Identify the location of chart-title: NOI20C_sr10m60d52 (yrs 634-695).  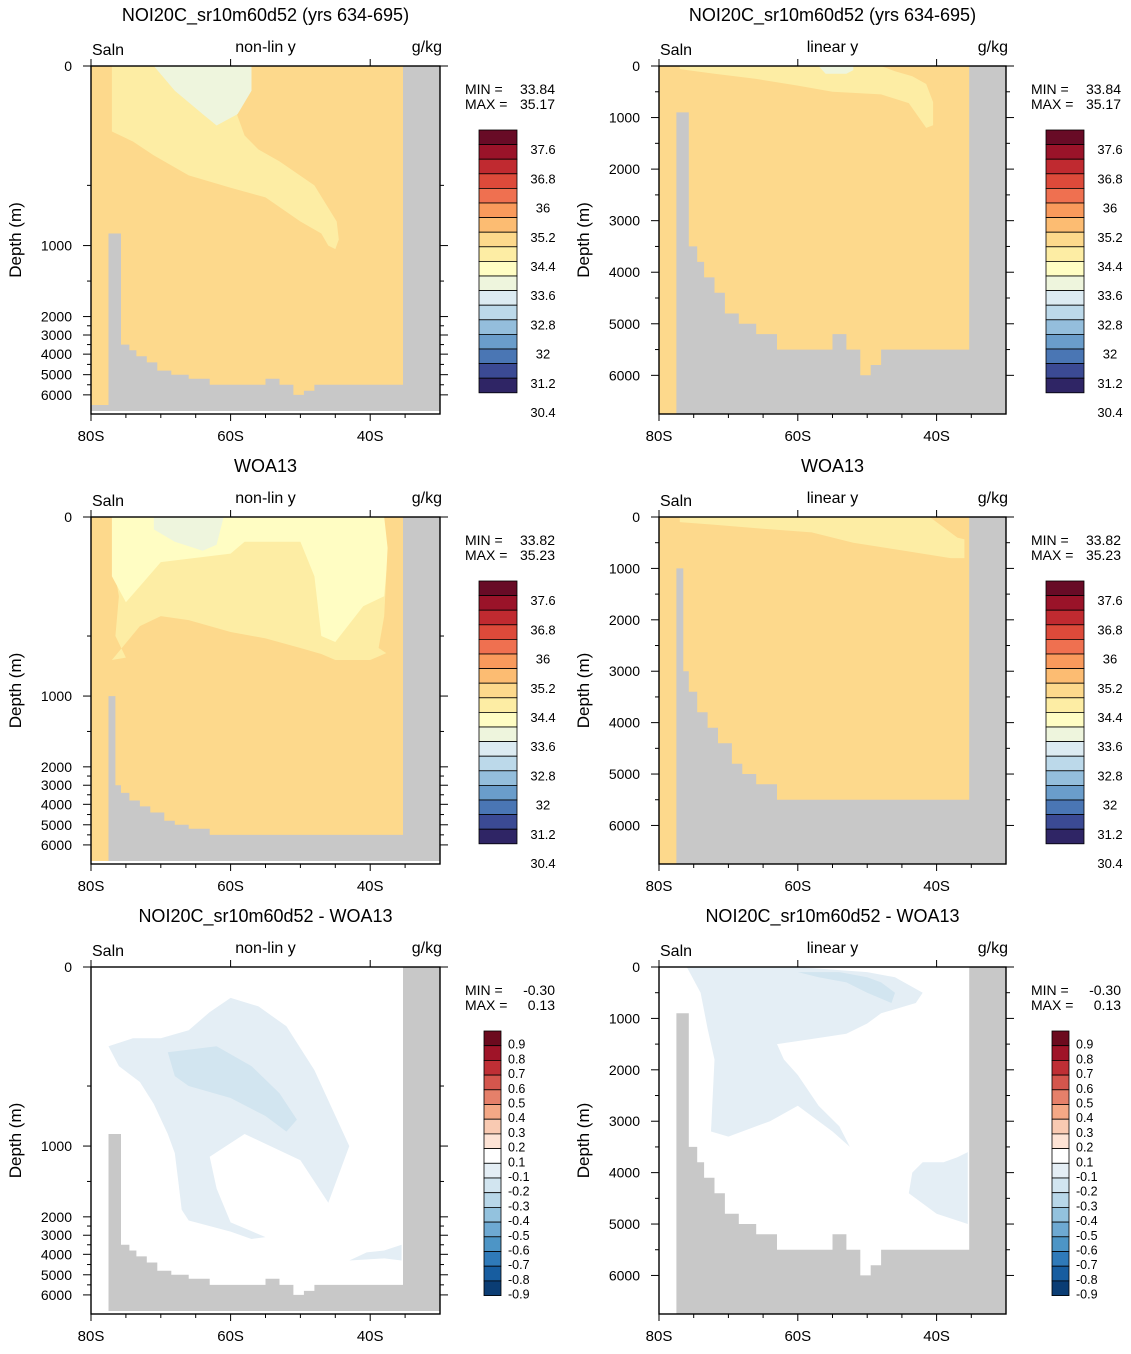
(832, 15).